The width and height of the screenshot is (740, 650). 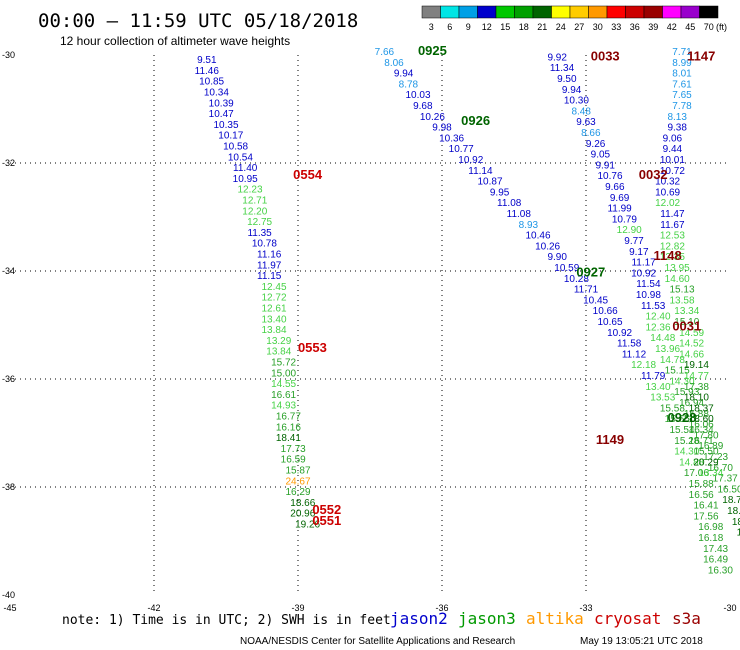 What do you see at coordinates (297, 481) in the screenshot?
I see `wave-height-label: 24.67` at bounding box center [297, 481].